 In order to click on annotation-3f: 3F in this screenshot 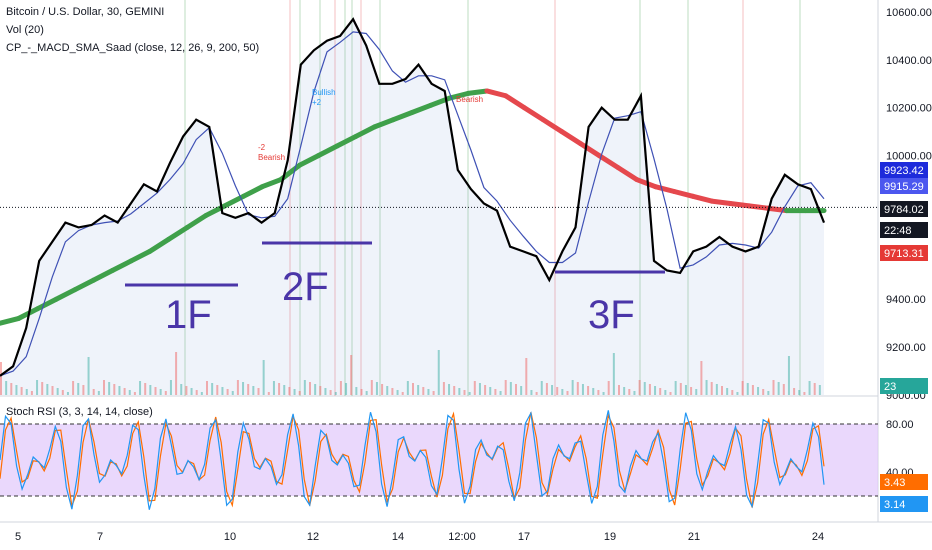, I will do `click(611, 315)`.